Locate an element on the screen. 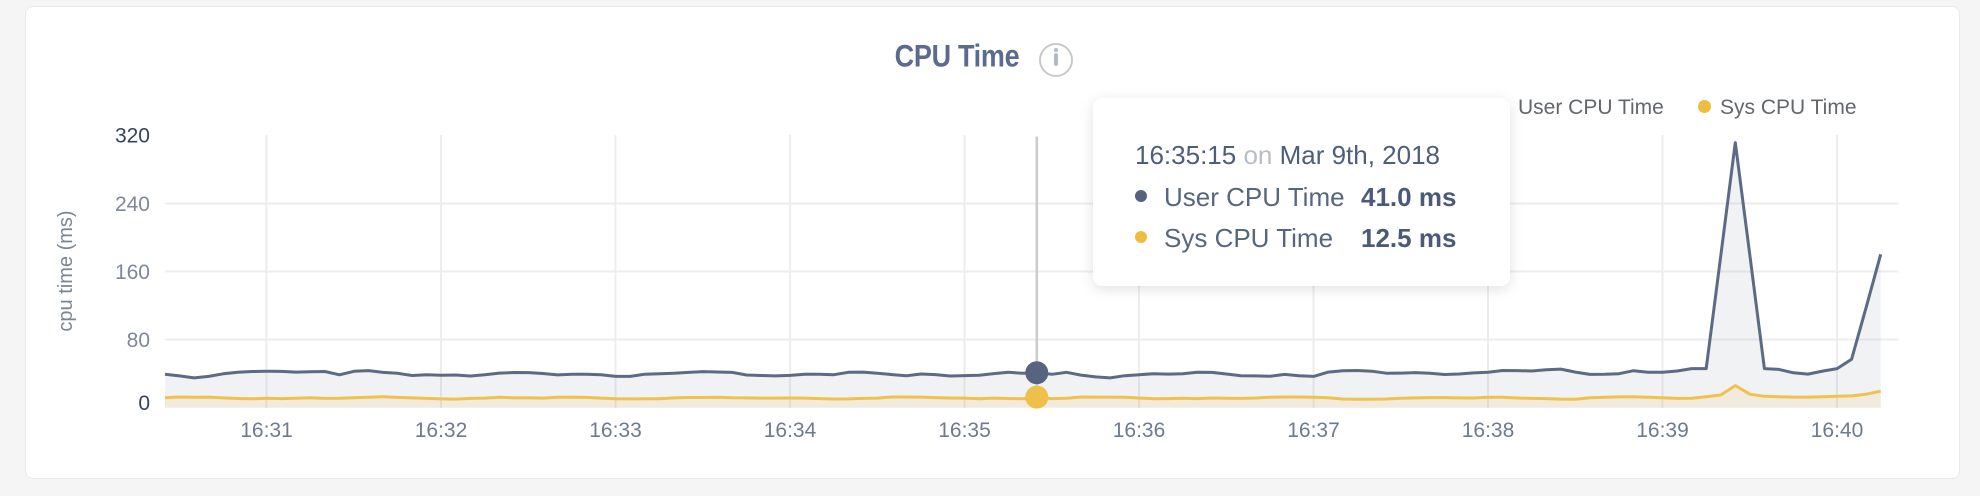 This screenshot has width=1980, height=496. svg-text: 16:36 is located at coordinates (1139, 430).